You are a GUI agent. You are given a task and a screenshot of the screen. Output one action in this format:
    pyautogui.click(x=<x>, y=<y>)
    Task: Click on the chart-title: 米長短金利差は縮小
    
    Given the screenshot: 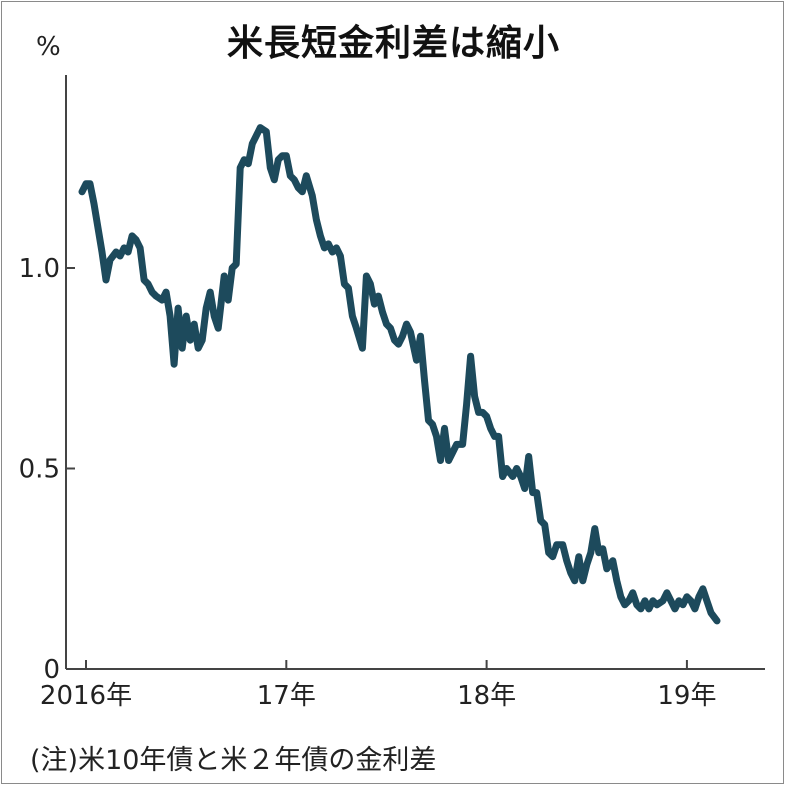 What is the action you would take?
    pyautogui.click(x=393, y=43)
    